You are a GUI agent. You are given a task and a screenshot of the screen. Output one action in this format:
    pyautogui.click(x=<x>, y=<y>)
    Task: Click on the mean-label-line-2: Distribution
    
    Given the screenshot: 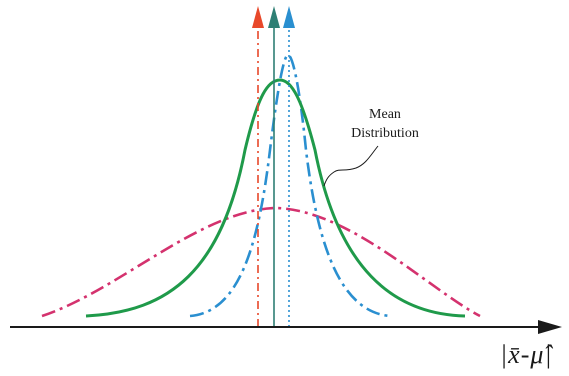 What is the action you would take?
    pyautogui.click(x=385, y=133)
    